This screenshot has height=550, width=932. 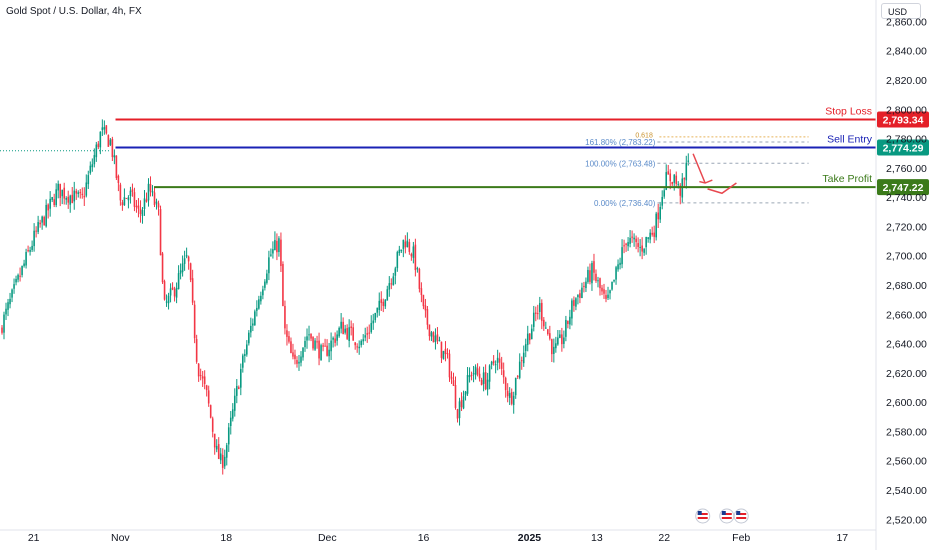 I want to click on flag-stripe, so click(x=741, y=518).